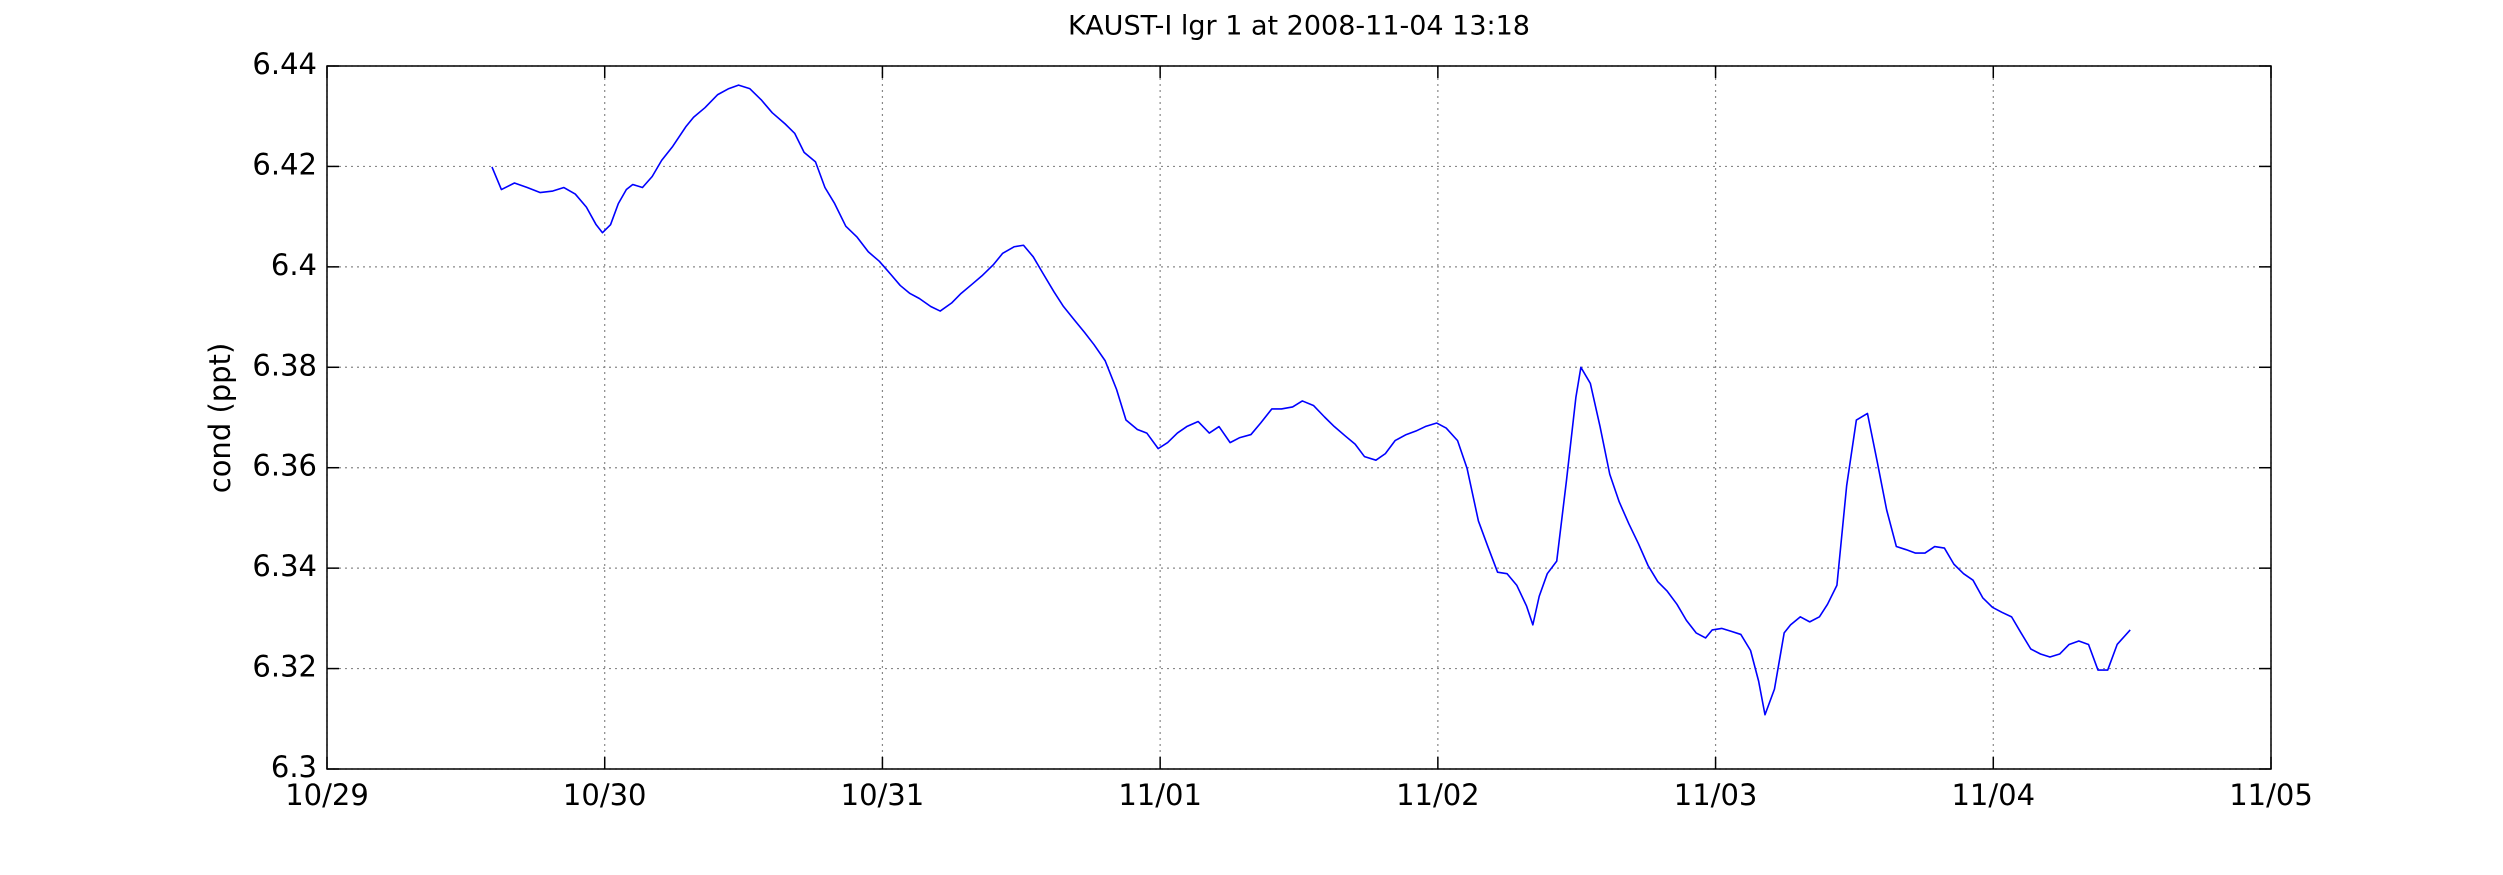  Describe the element at coordinates (284, 365) in the screenshot. I see `y-tick-label: 6.38` at that location.